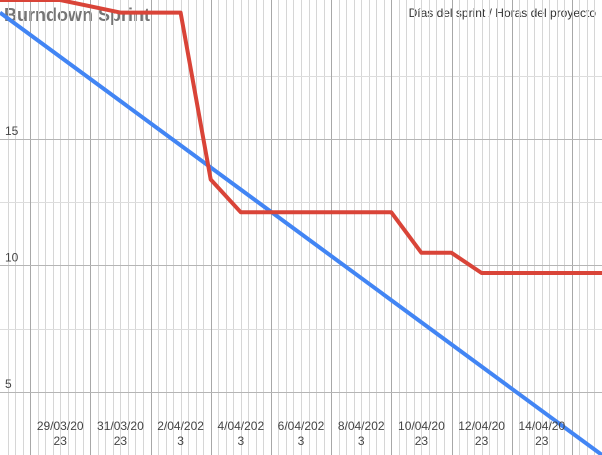 Image resolution: width=602 pixels, height=455 pixels. I want to click on y-tick-label: 5, so click(8, 384).